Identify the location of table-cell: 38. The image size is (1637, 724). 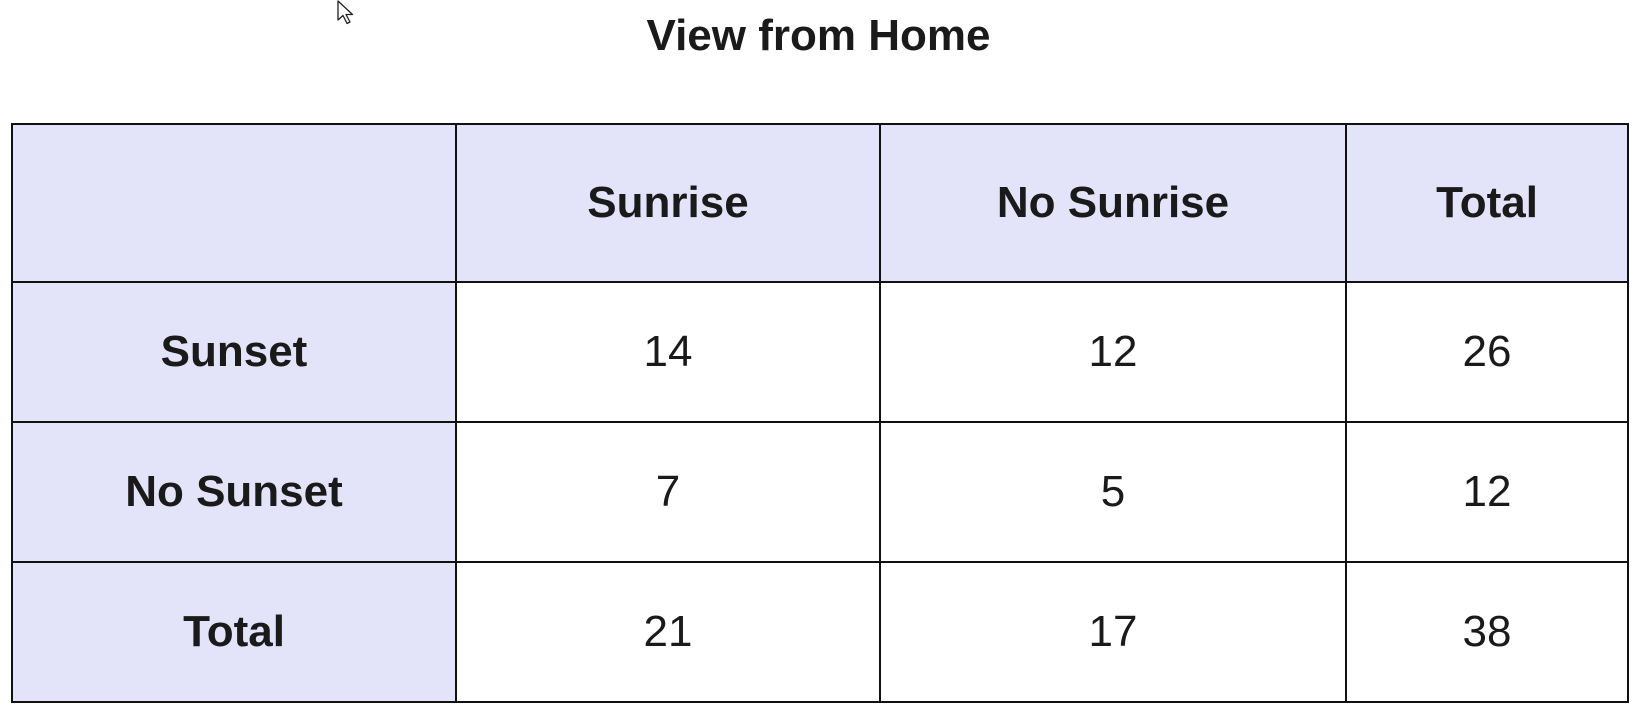
(1487, 632).